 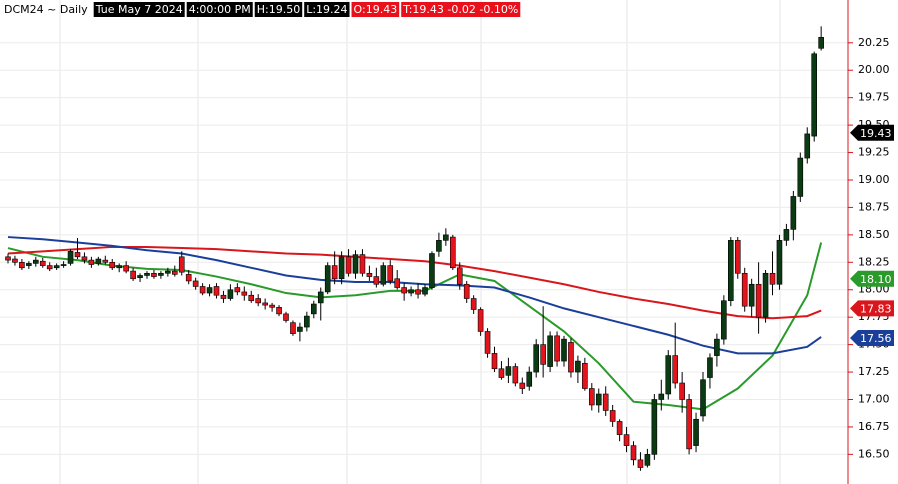 What do you see at coordinates (874, 261) in the screenshot?
I see `y-tick-label: 18.25` at bounding box center [874, 261].